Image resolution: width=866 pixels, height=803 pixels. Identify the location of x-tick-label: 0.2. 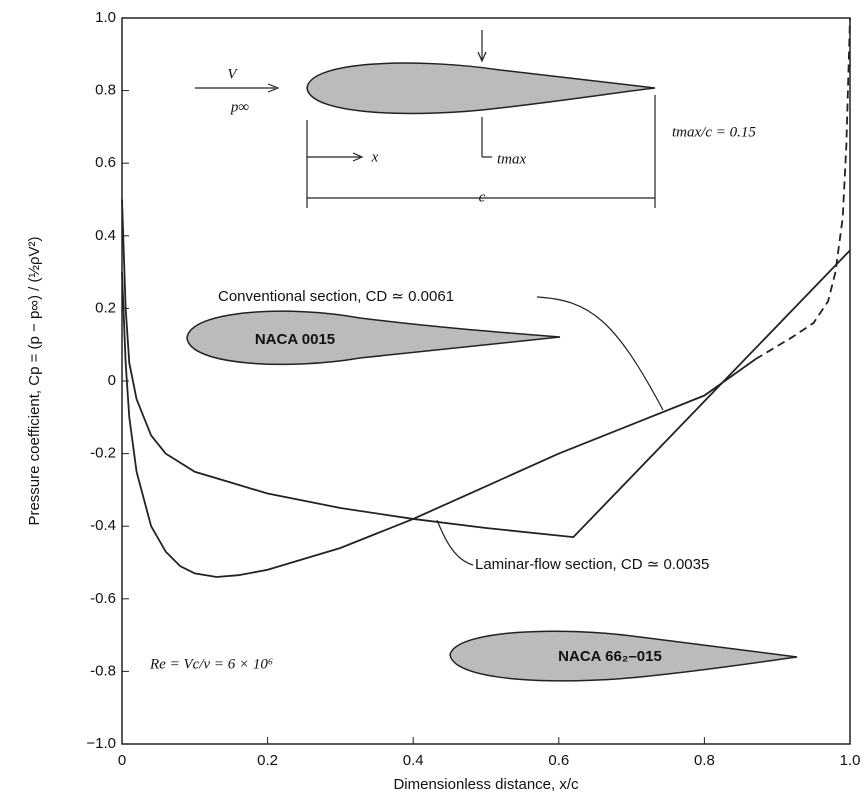
(267, 760).